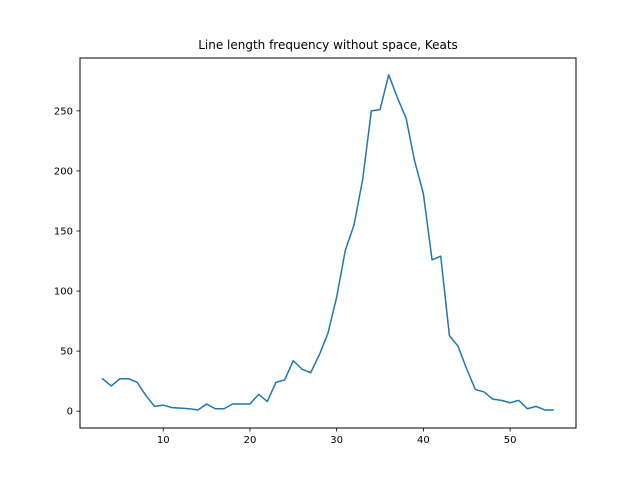  I want to click on y-tick-label: 150, so click(63, 231).